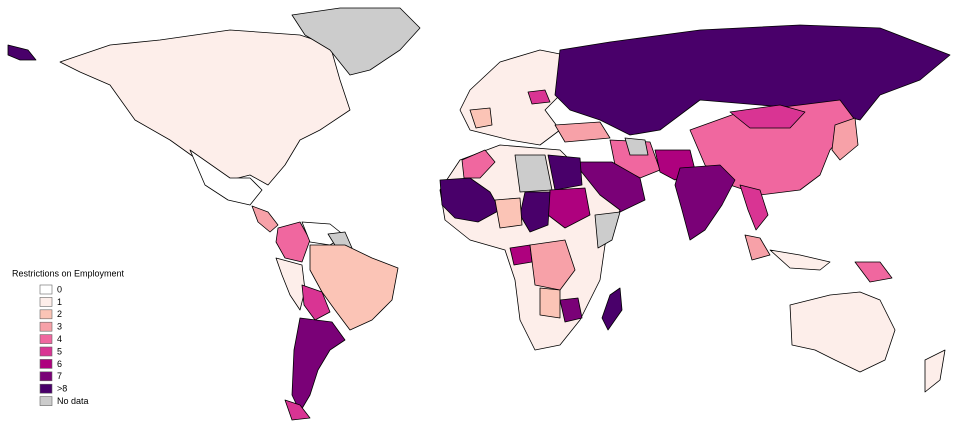 This screenshot has height=426, width=973. Describe the element at coordinates (59, 327) in the screenshot. I see `legend-label: 3` at that location.